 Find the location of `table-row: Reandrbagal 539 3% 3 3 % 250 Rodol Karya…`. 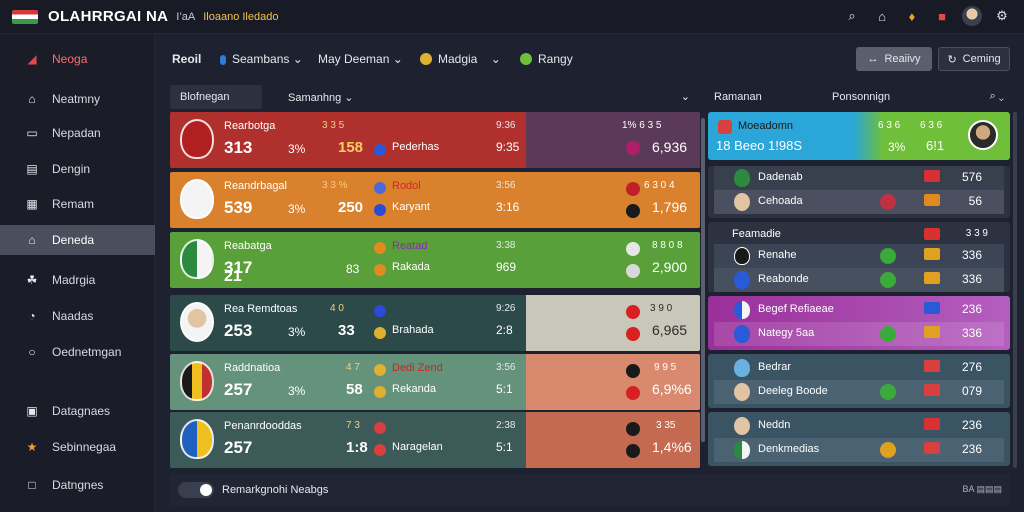

table-row: Reandrbagal 539 3% 3 3 % 250 Rodol Karya… is located at coordinates (435, 200).